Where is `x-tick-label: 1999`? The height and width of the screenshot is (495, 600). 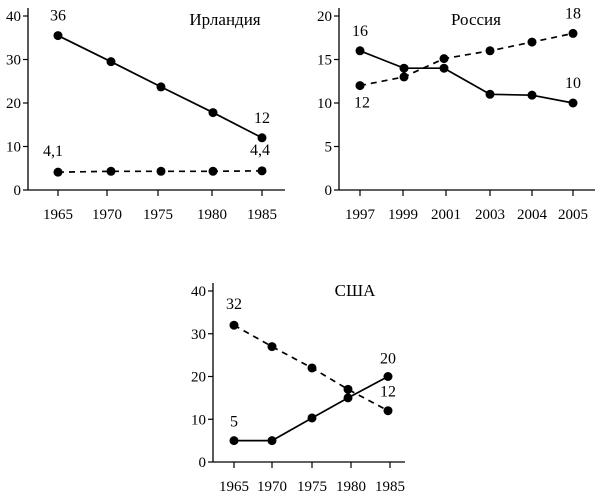
x-tick-label: 1999 is located at coordinates (403, 215).